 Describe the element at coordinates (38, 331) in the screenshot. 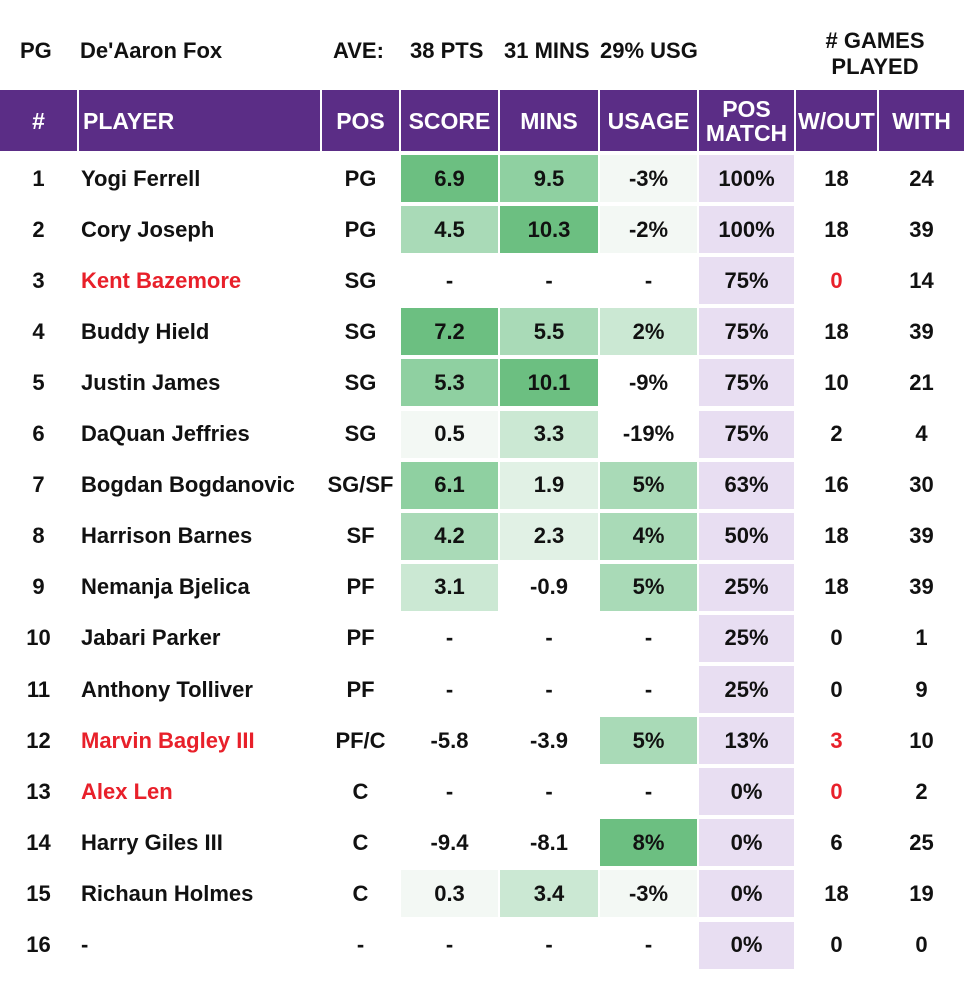

I see `row-number-cell: 4` at that location.